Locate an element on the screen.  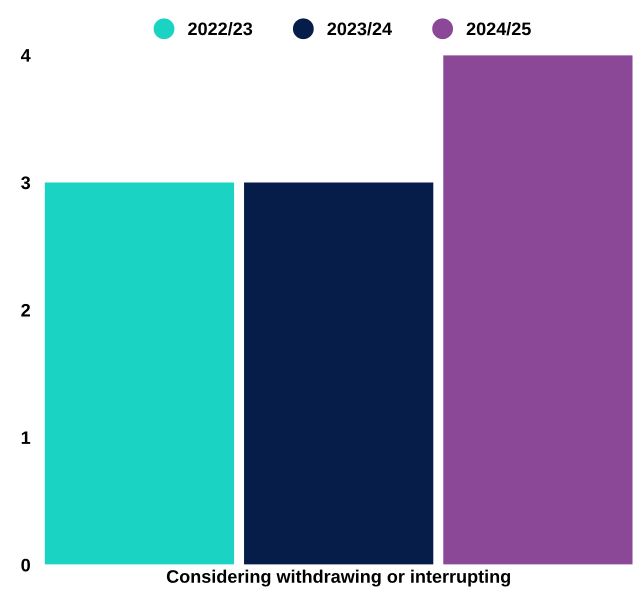
legend-label: 2023/24 is located at coordinates (359, 29).